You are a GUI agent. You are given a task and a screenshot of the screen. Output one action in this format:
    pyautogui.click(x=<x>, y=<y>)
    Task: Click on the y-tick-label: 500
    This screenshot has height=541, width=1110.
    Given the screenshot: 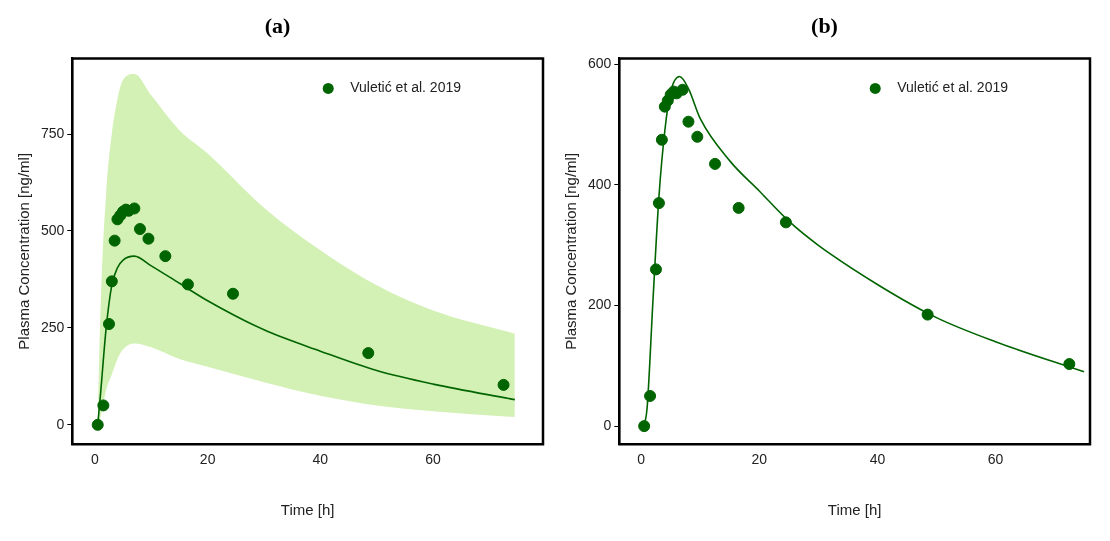 What is the action you would take?
    pyautogui.click(x=53, y=229)
    